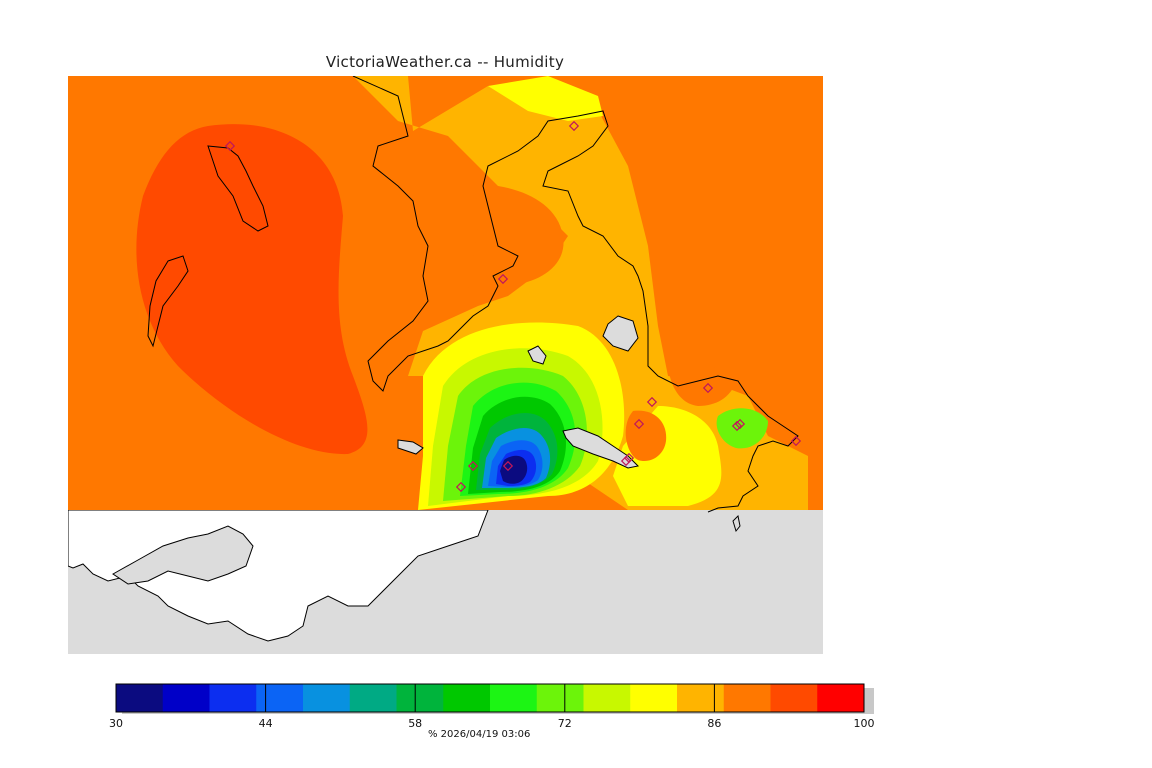 Image resolution: width=1152 pixels, height=768 pixels. Describe the element at coordinates (479, 734) in the screenshot. I see `legend-caption: % 2026/04/19 03:06` at that location.